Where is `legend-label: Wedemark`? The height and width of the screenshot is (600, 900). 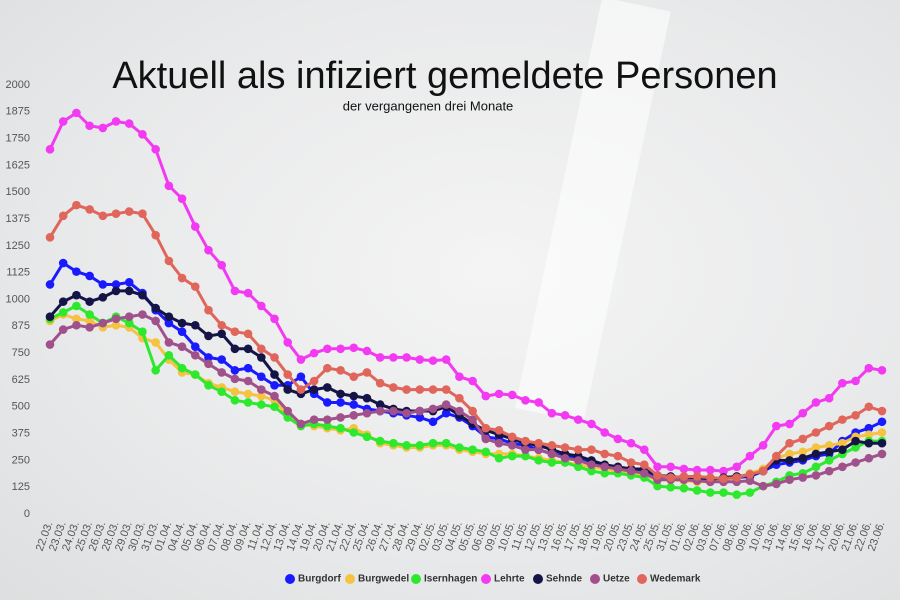
legend-label: Wedemark is located at coordinates (675, 579).